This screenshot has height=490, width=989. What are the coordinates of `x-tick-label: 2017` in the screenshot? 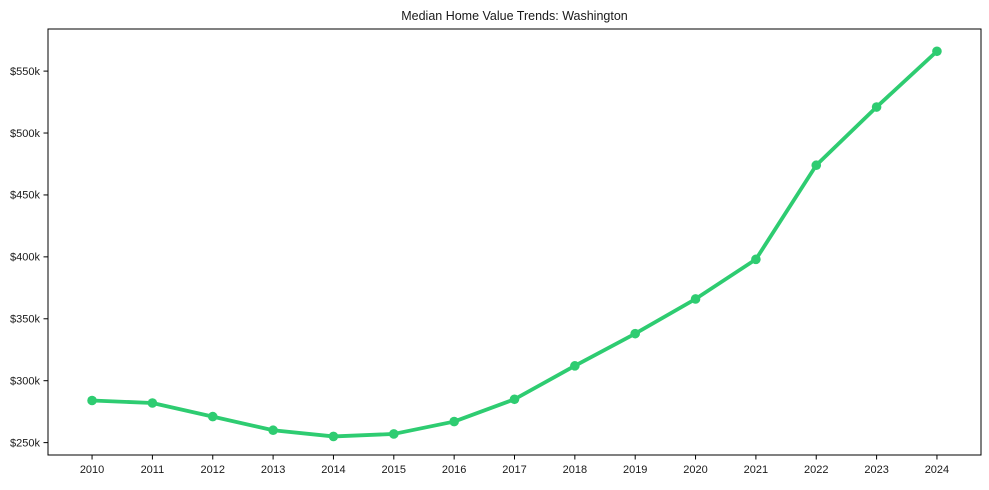 It's located at (514, 470).